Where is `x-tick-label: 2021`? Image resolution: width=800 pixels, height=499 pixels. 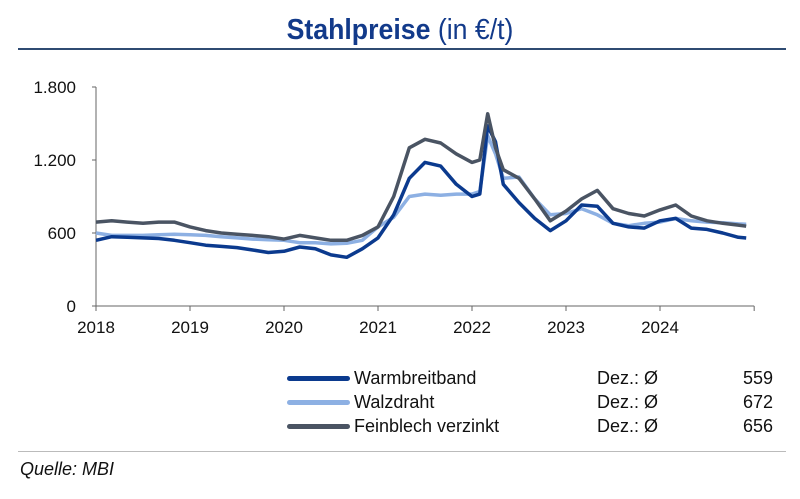
x-tick-label: 2021 is located at coordinates (378, 327).